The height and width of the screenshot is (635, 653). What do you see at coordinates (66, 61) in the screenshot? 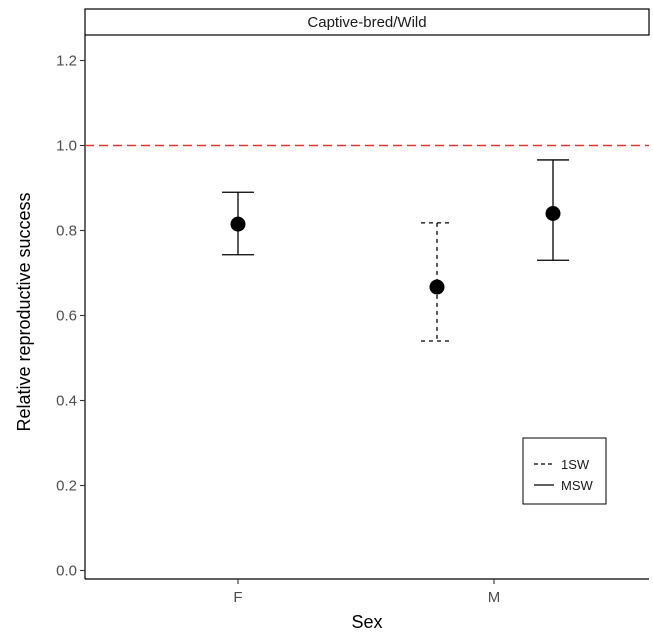
I see `y-tick-label: 1.2` at bounding box center [66, 61].